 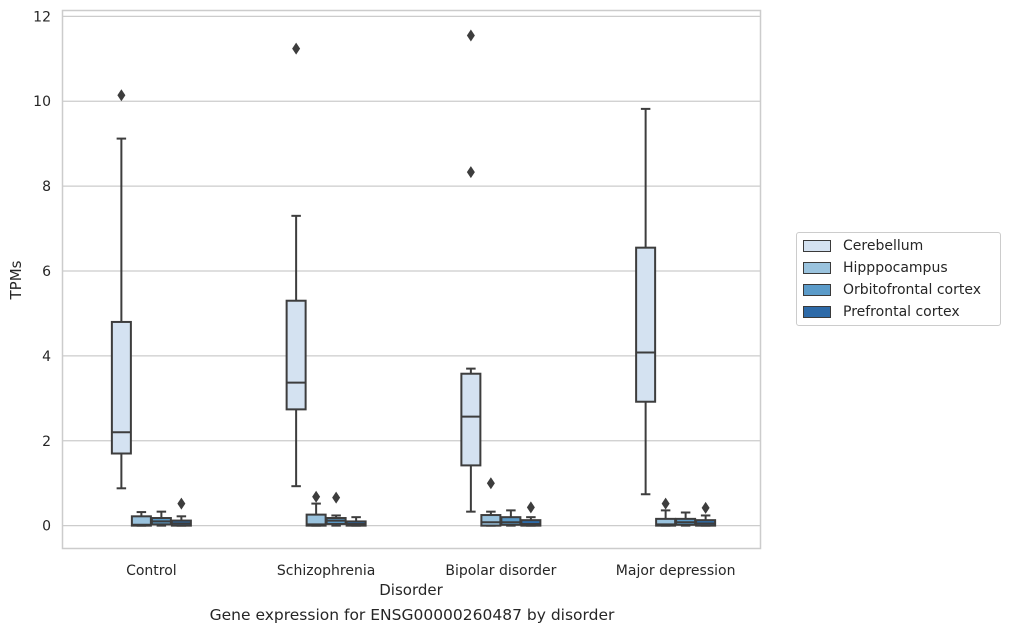 I want to click on legend-label: Hipppocampus, so click(x=895, y=268).